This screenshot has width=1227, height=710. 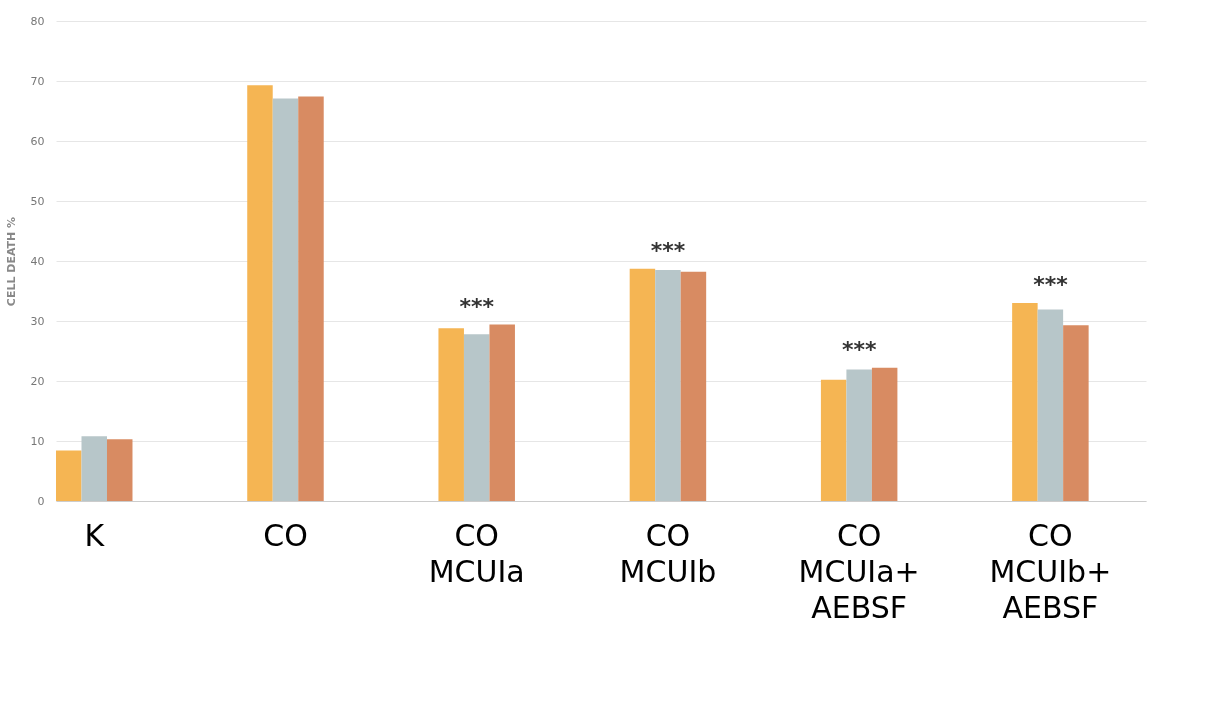 I want to click on y-tick-label: 50, so click(x=37, y=201).